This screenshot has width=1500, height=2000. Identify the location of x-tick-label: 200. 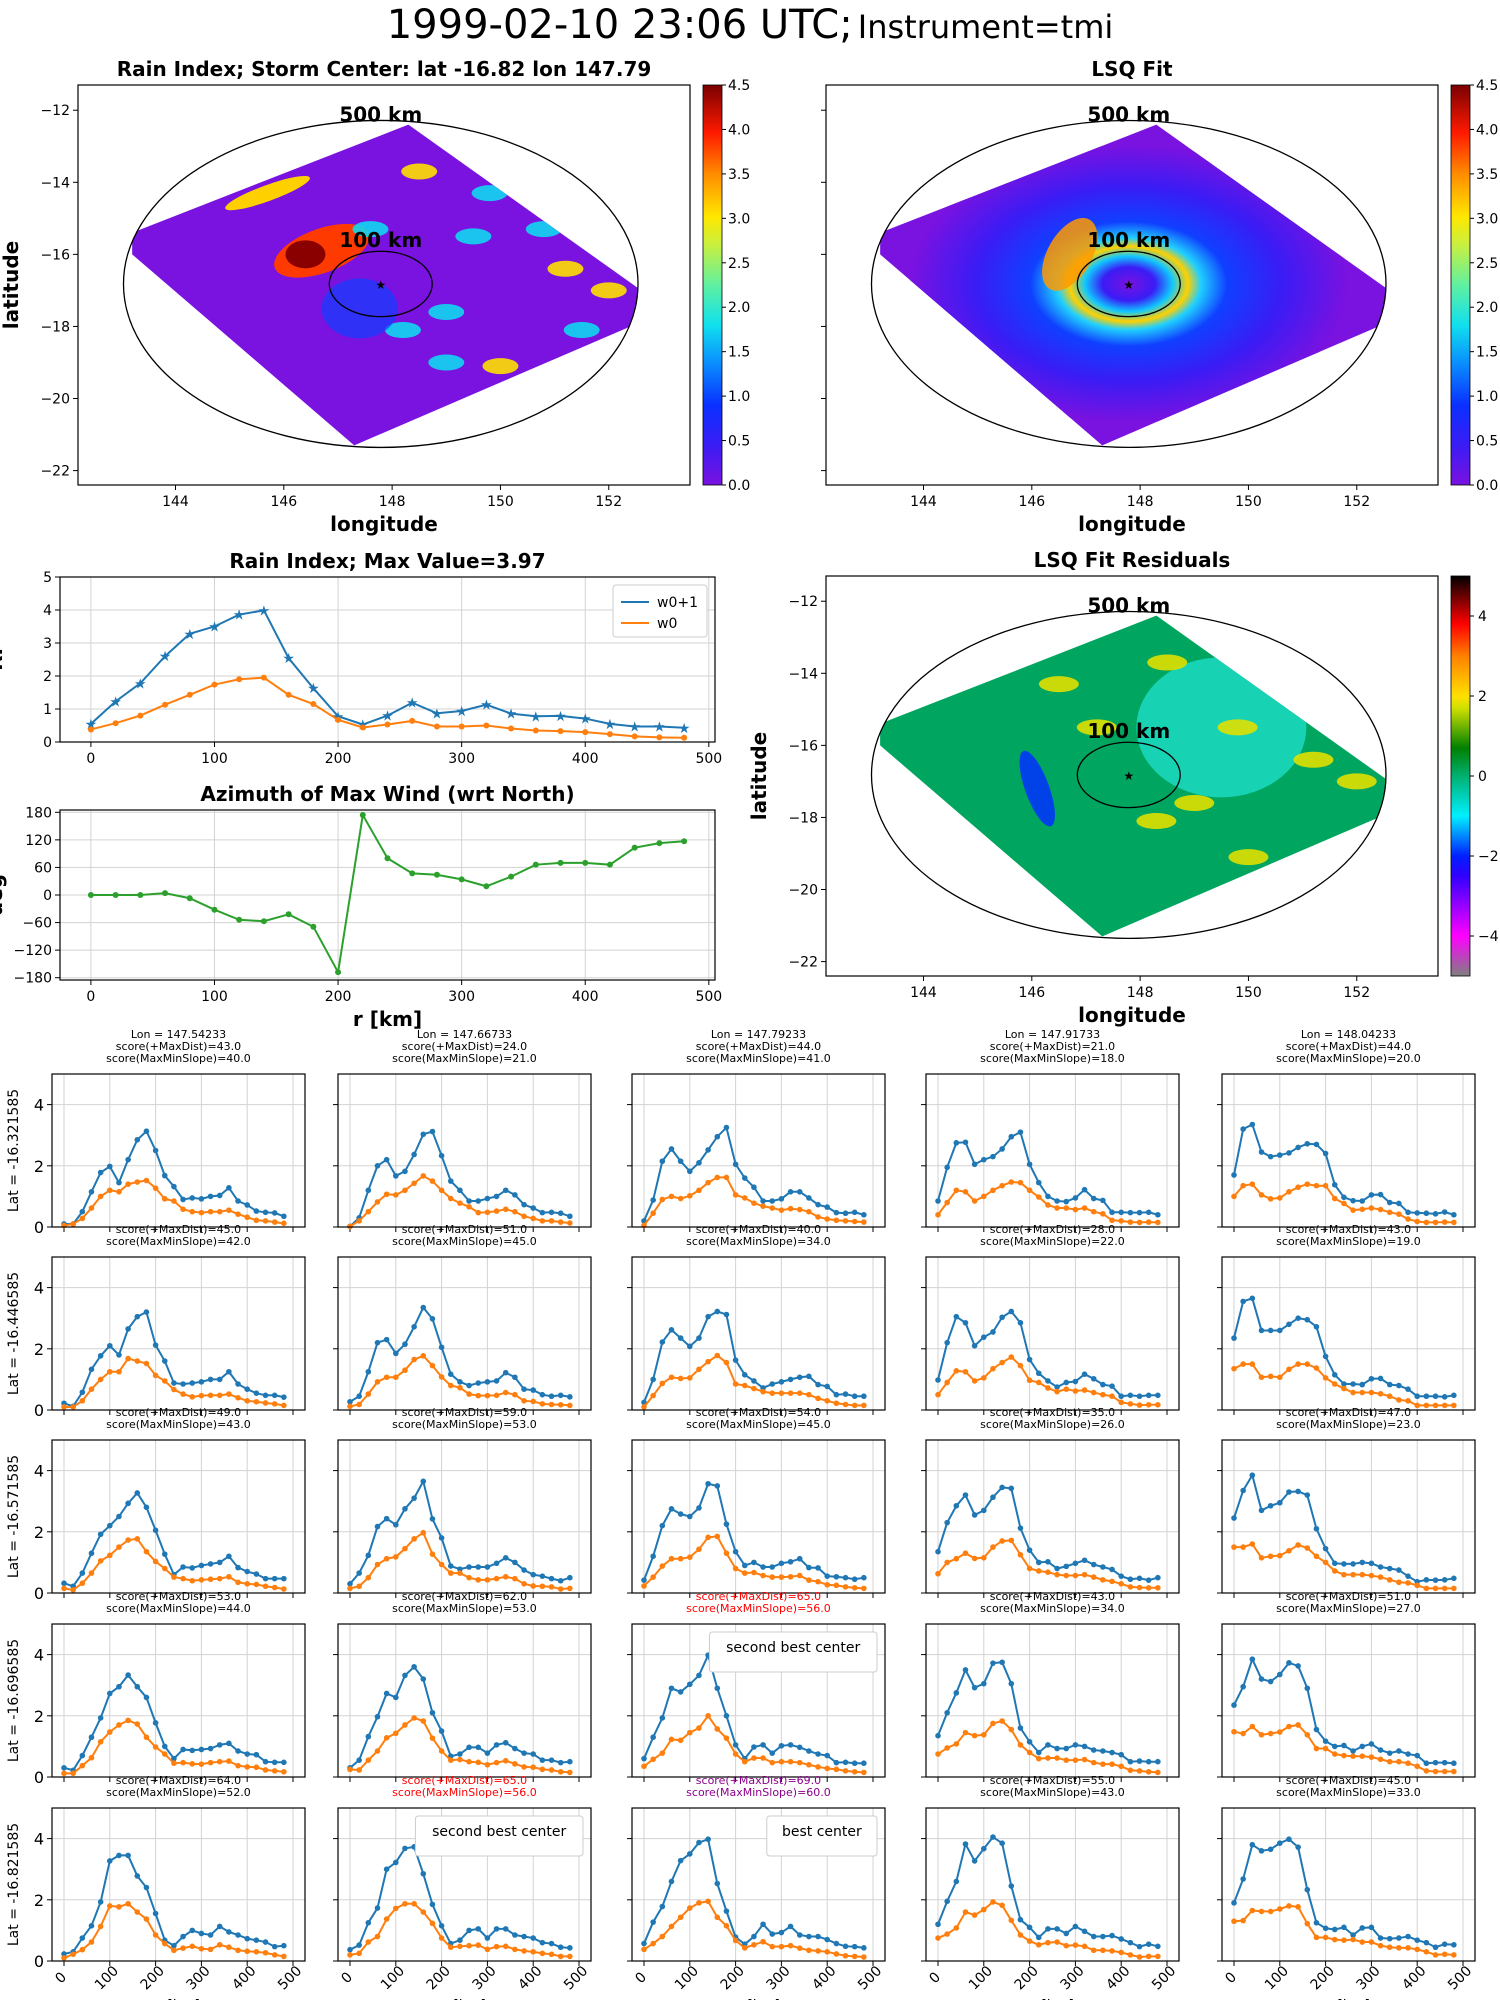
(439, 1978).